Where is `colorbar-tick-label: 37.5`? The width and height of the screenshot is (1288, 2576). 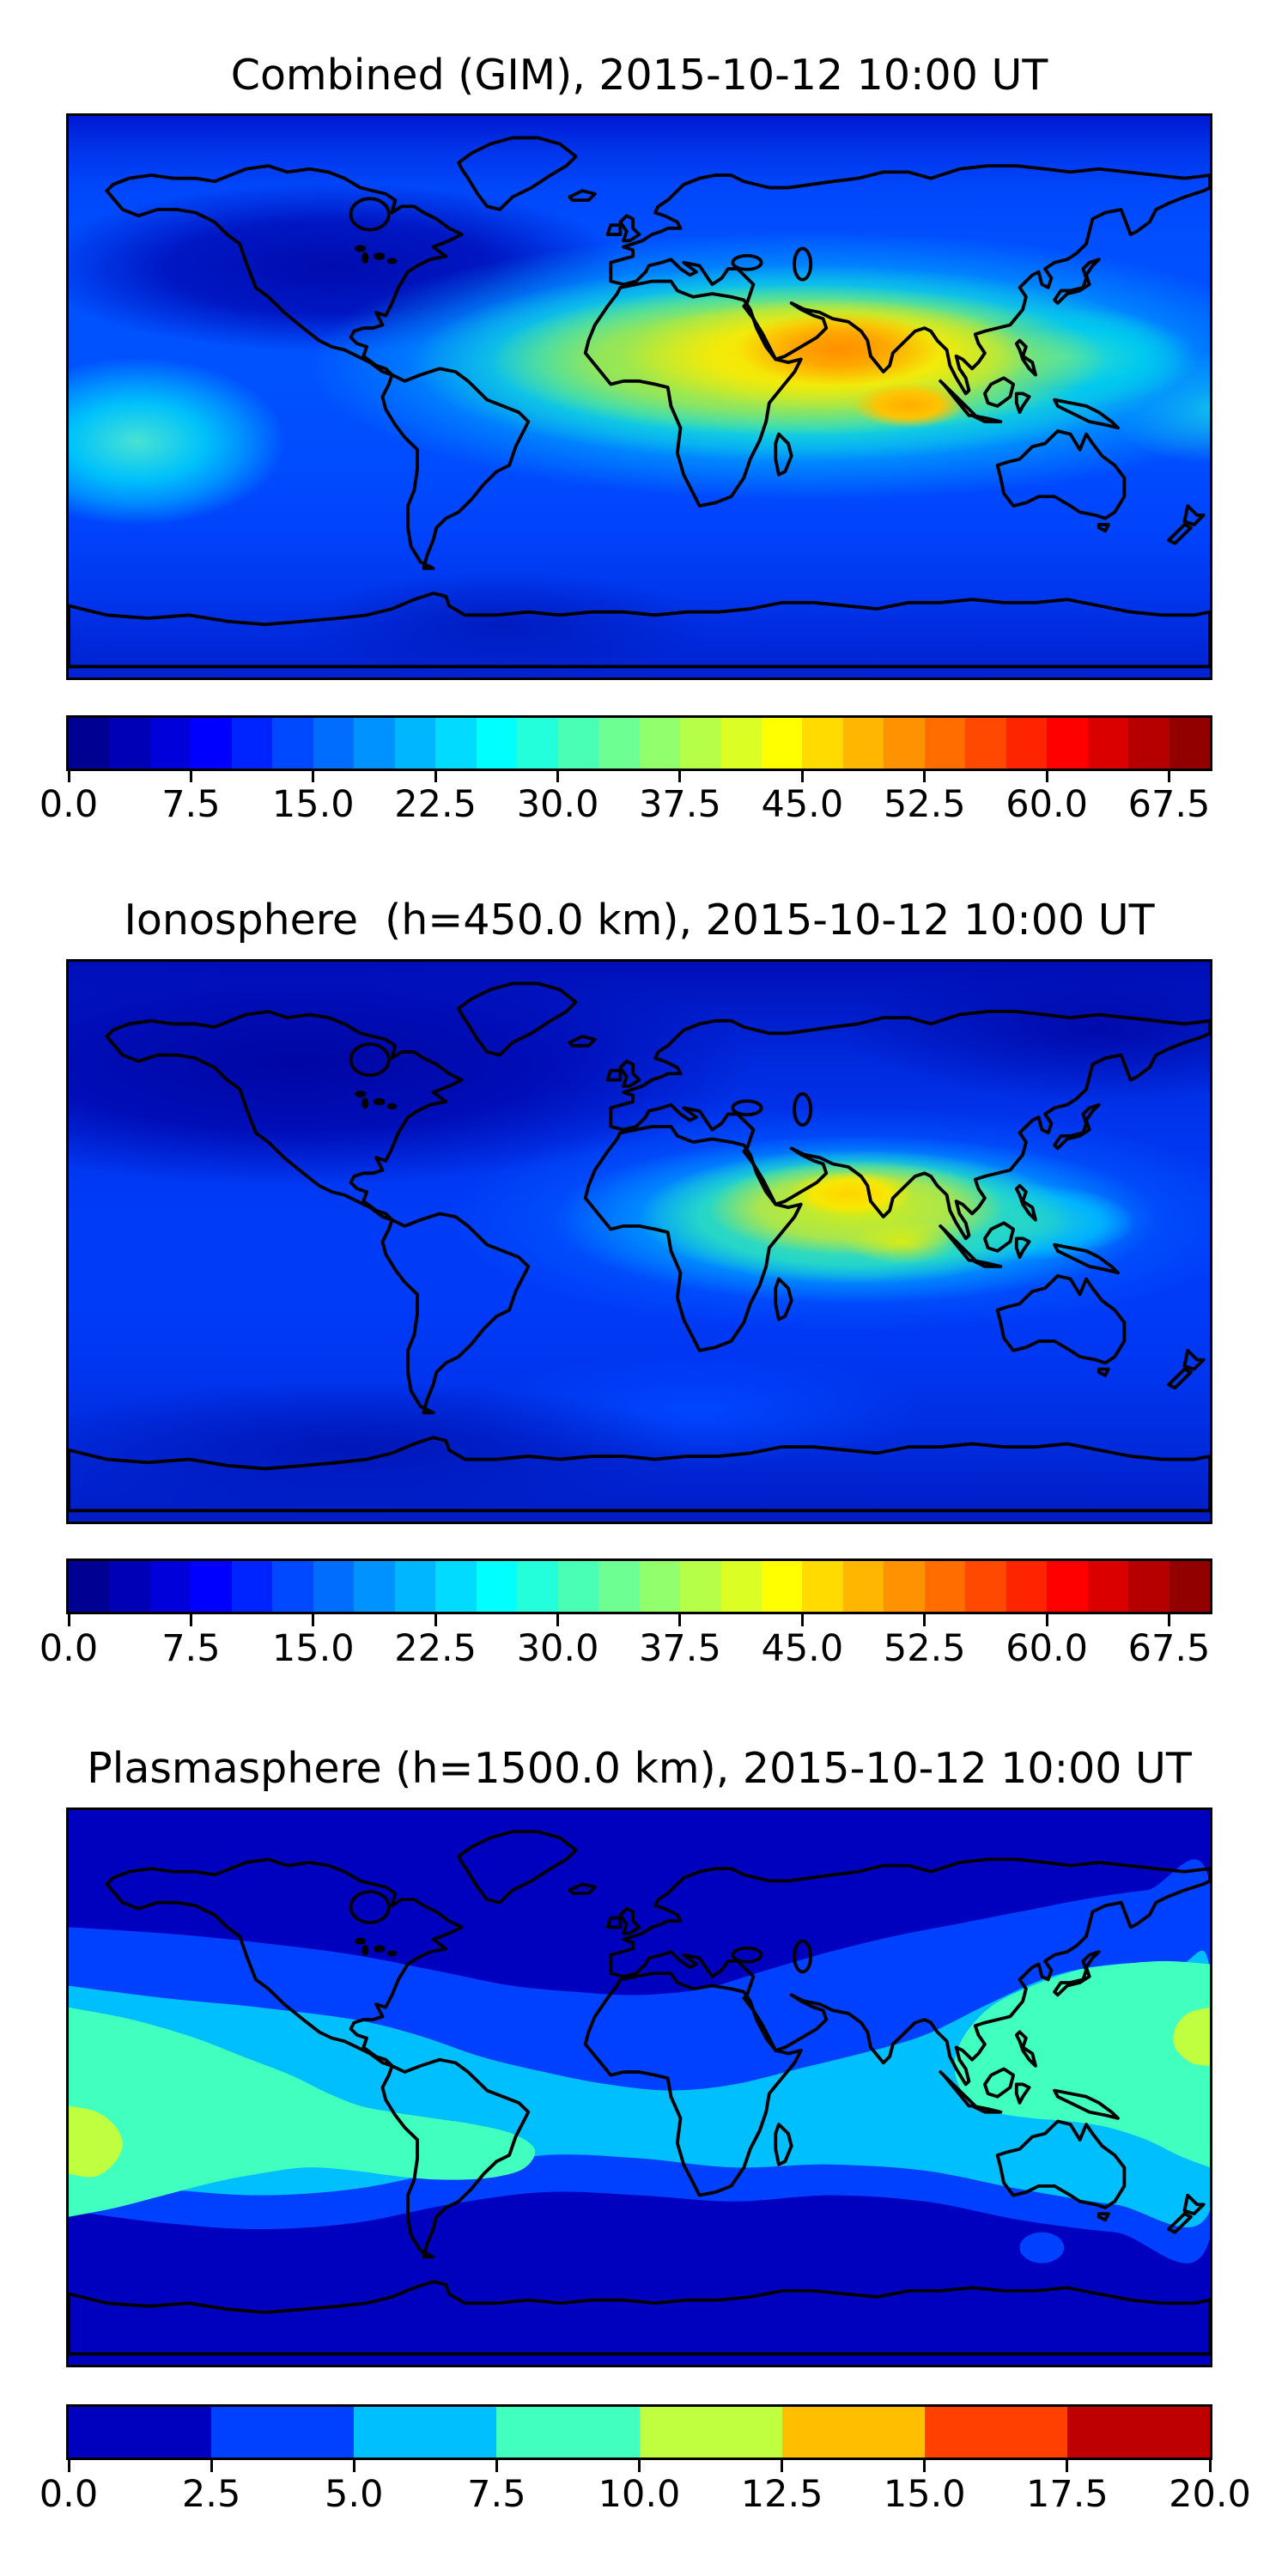 colorbar-tick-label: 37.5 is located at coordinates (680, 1649).